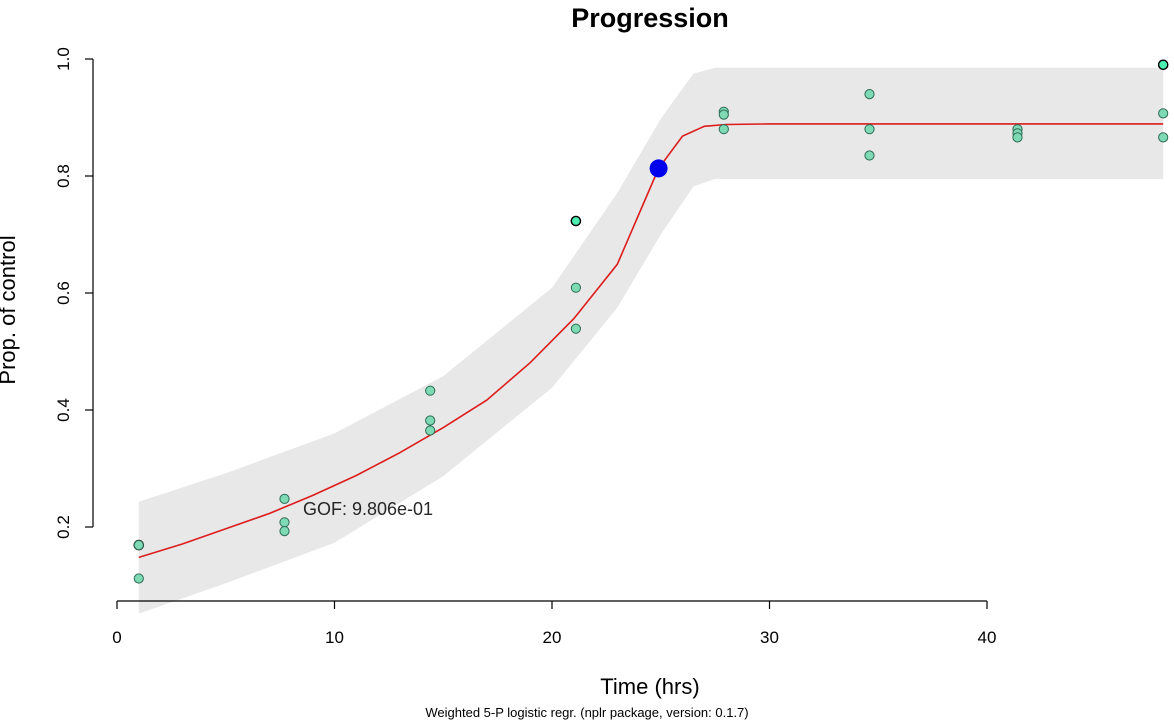  I want to click on highlight-point, so click(658, 168).